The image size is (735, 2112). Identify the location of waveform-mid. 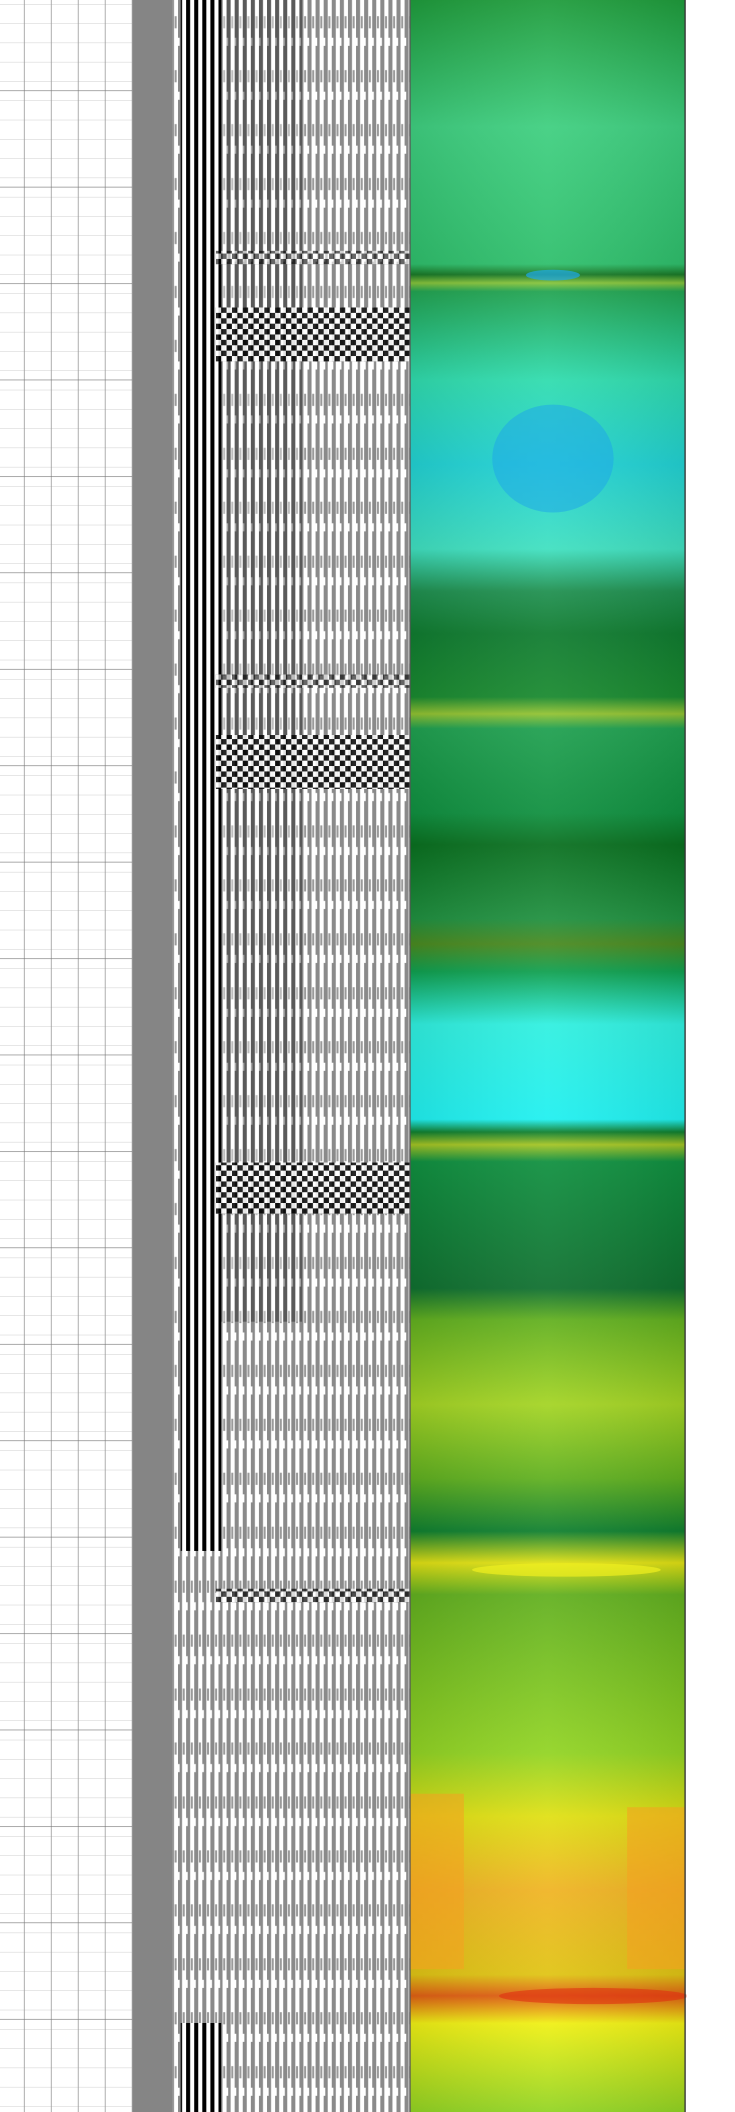
(262, 661).